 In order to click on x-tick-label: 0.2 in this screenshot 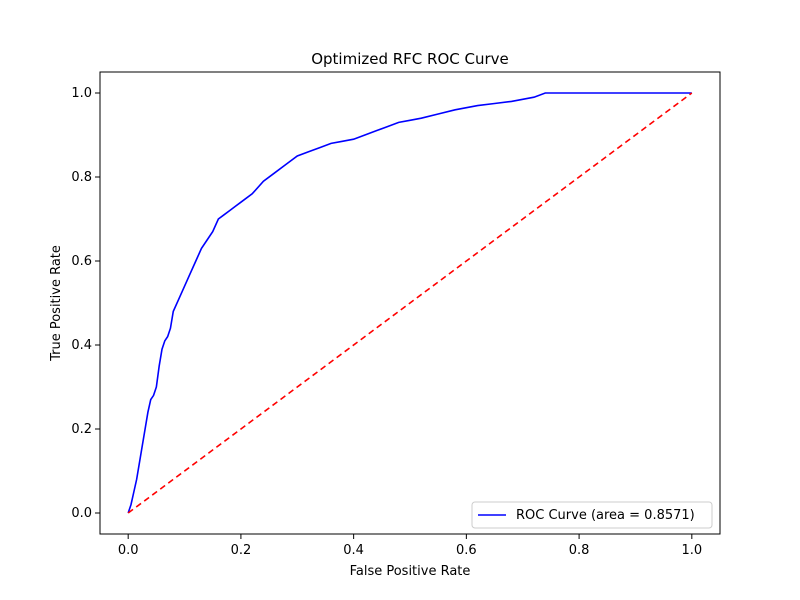, I will do `click(241, 550)`.